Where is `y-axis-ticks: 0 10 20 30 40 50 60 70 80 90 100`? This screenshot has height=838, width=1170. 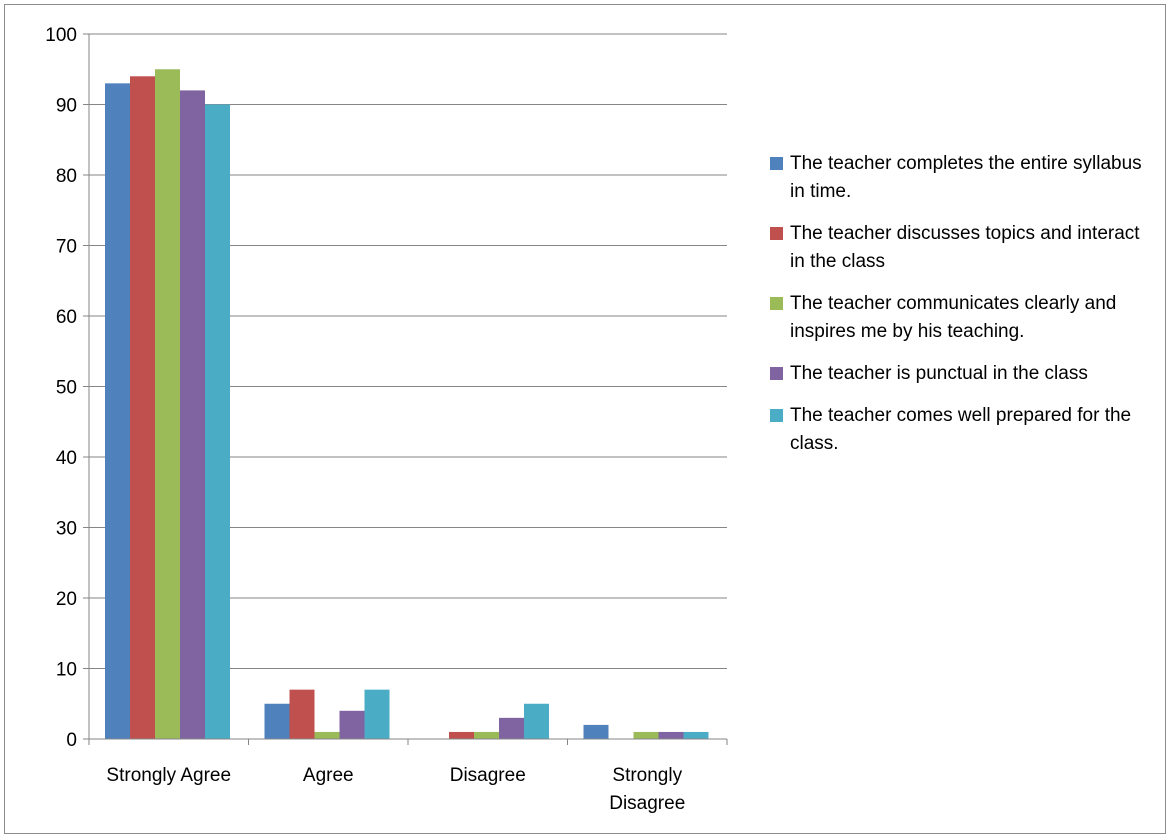 y-axis-ticks: 0 10 20 30 40 50 60 70 80 90 100 is located at coordinates (61, 388).